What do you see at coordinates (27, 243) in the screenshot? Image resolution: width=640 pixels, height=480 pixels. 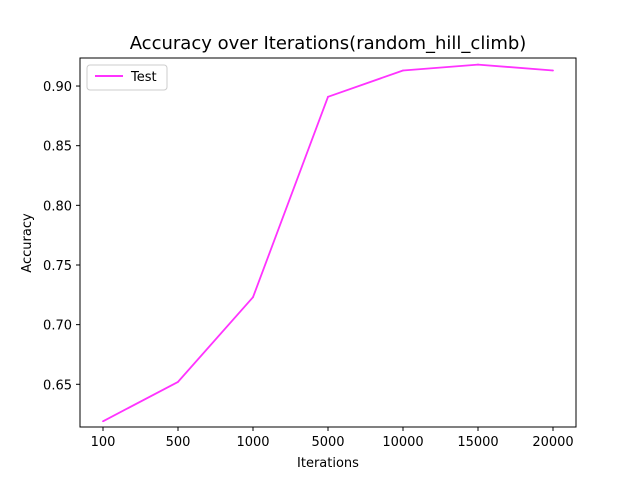 I see `y-axis-label: Accuracy` at bounding box center [27, 243].